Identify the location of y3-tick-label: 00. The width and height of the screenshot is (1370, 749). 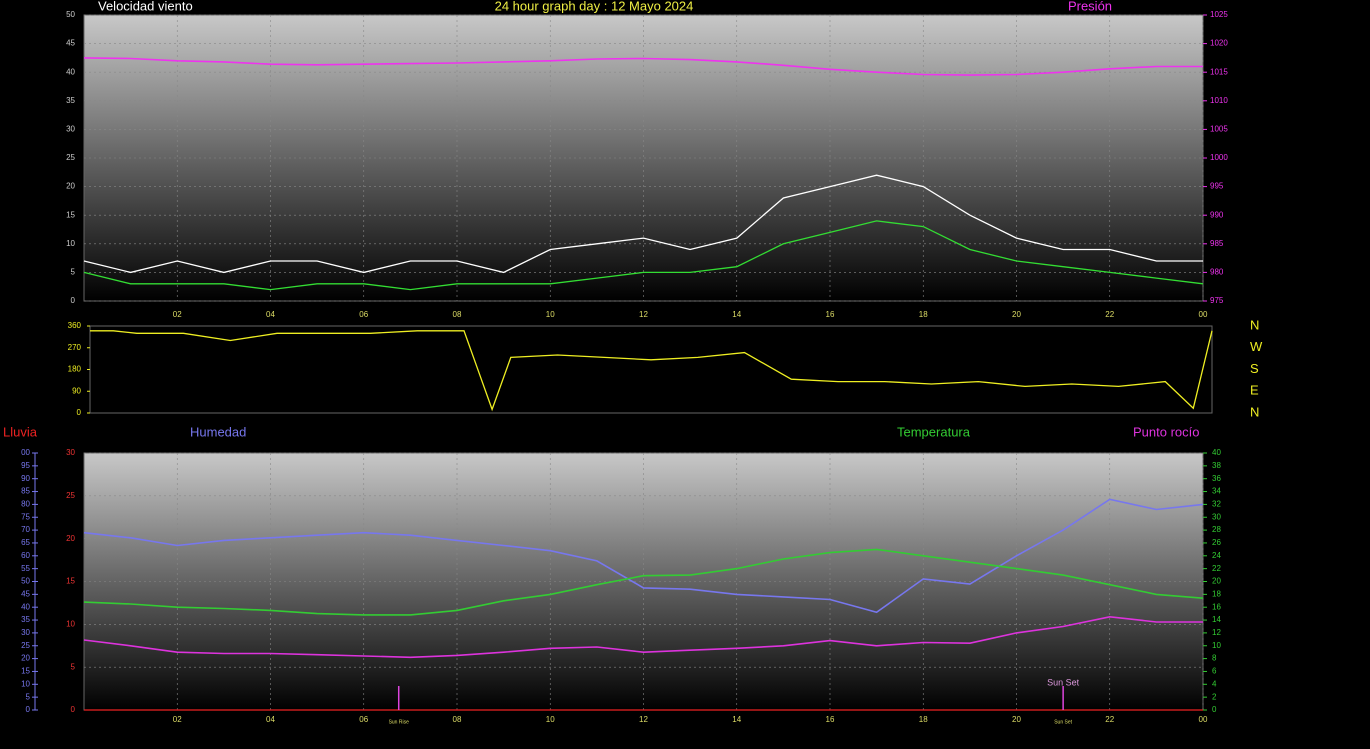
(25, 452).